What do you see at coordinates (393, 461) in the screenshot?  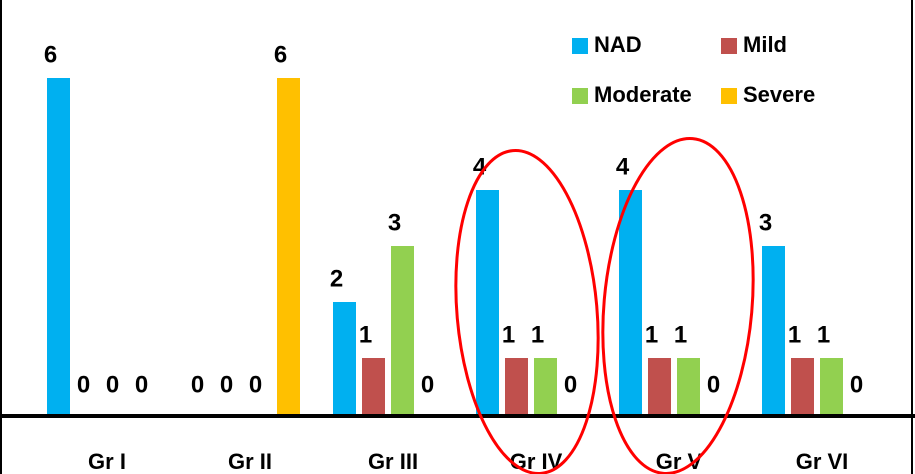 I see `x-tick-label: Gr III` at bounding box center [393, 461].